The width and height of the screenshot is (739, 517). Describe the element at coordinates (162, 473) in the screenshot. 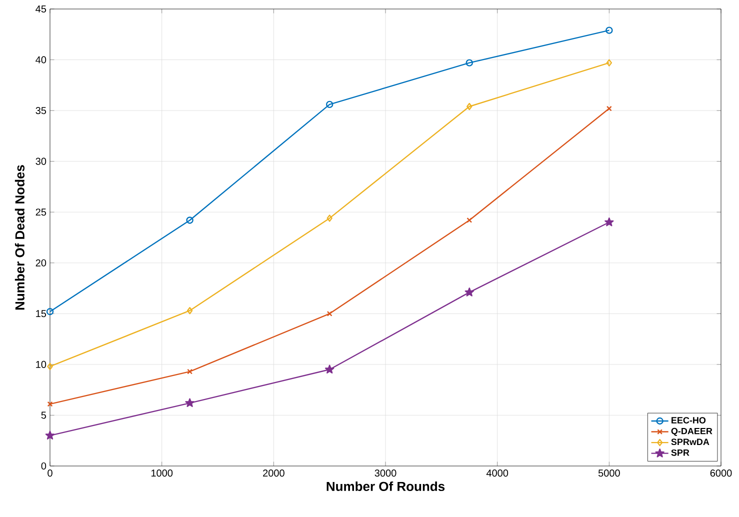

I see `x-tick-label: 1000` at that location.